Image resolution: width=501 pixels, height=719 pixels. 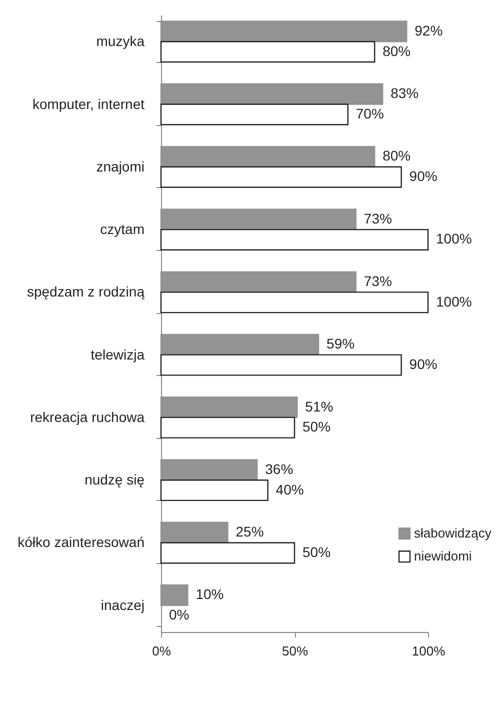 What do you see at coordinates (404, 93) in the screenshot?
I see `data-label: 83%` at bounding box center [404, 93].